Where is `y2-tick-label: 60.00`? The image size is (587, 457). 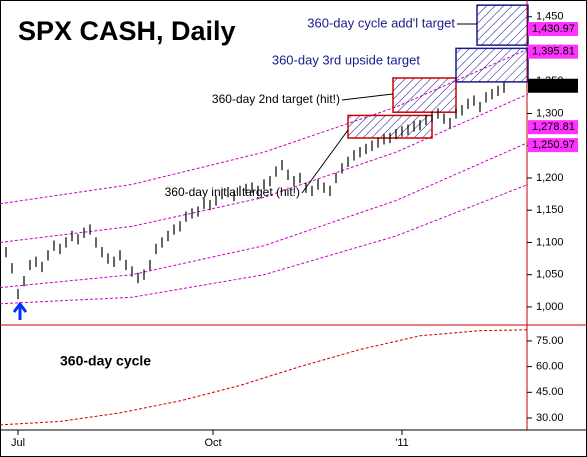
y2-tick-label: 60.00 is located at coordinates (550, 367).